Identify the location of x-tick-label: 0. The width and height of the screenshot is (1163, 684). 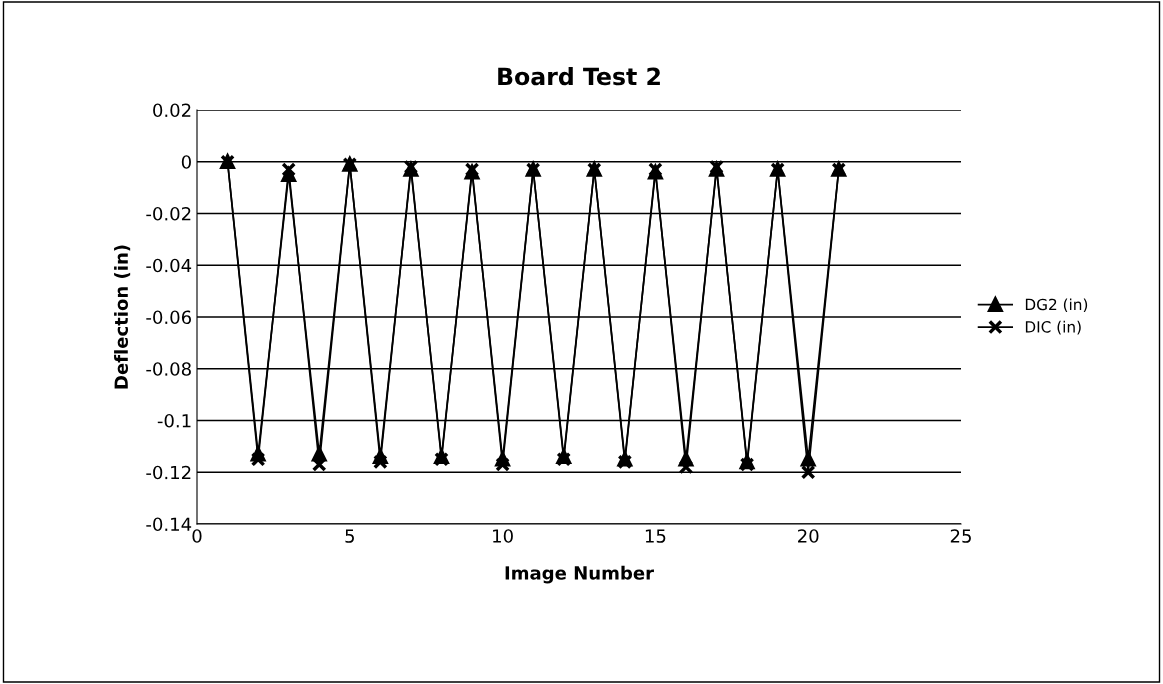
(197, 536).